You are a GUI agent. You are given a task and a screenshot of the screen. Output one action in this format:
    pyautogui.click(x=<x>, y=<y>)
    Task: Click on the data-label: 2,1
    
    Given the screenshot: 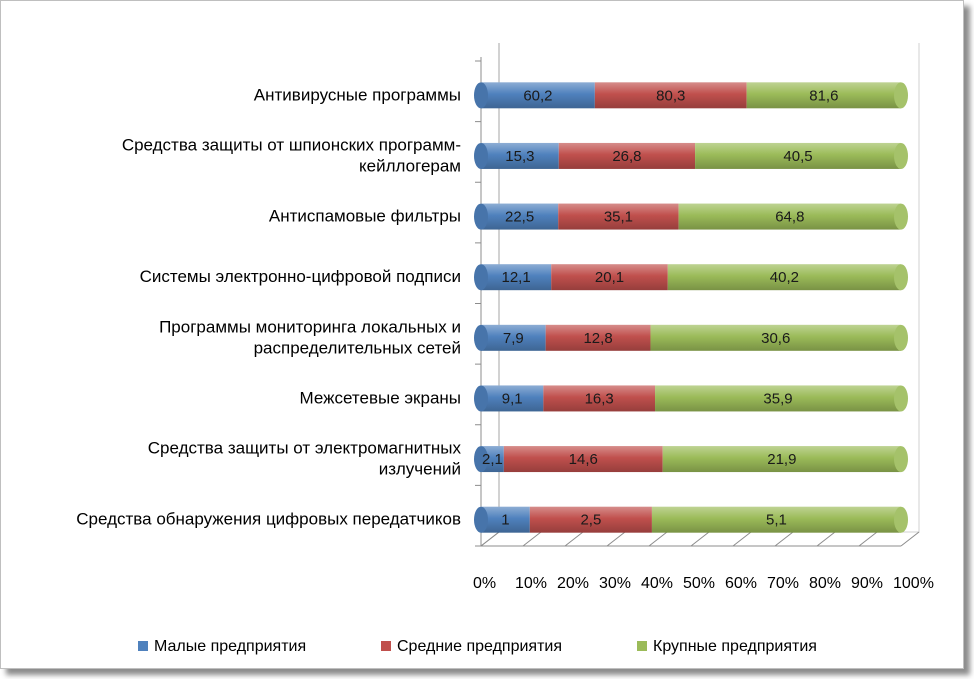 What is the action you would take?
    pyautogui.click(x=492, y=459)
    